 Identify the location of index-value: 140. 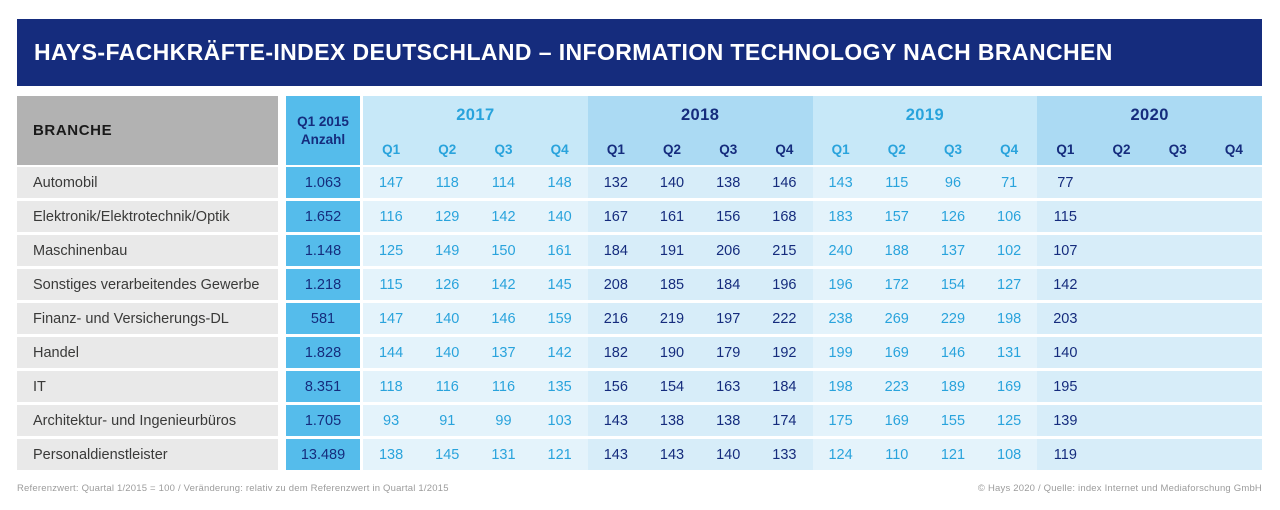
(728, 454).